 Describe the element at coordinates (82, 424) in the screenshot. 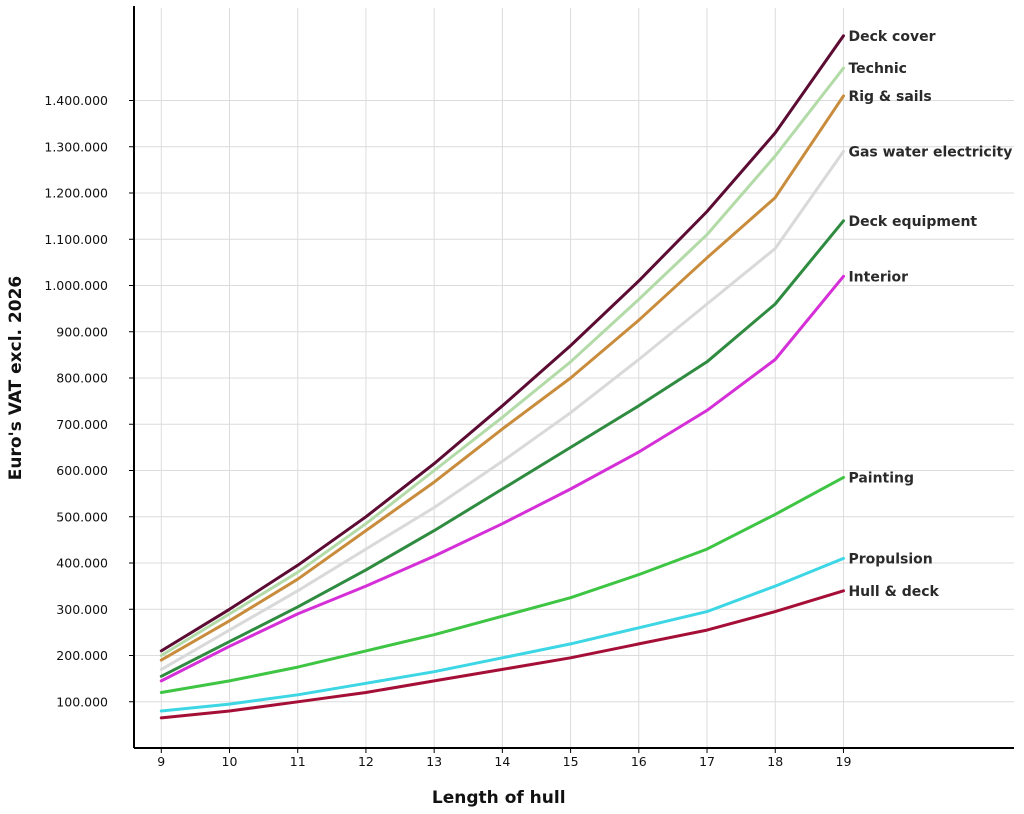

I see `y-tick-label: 700.000` at that location.